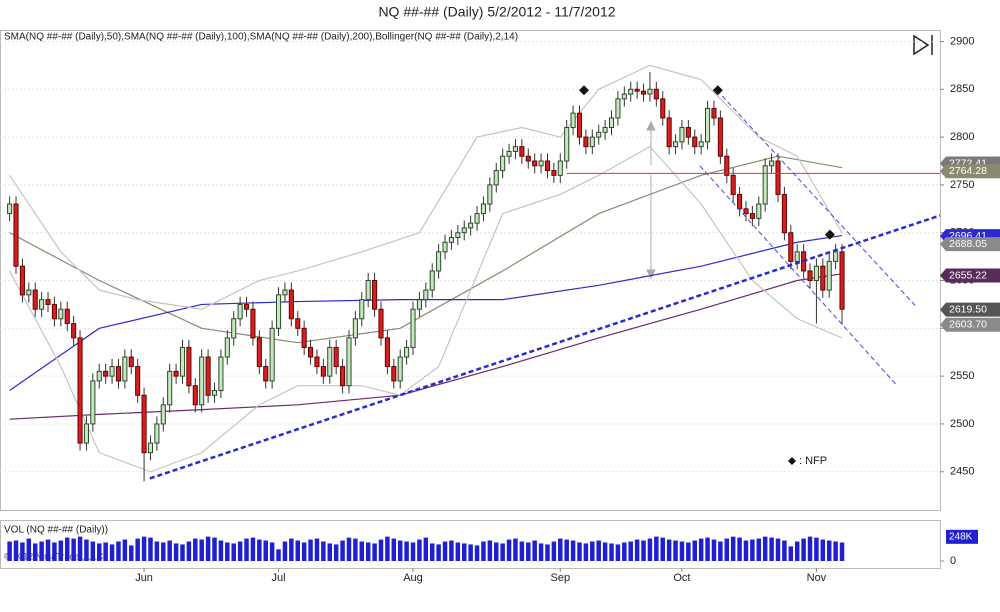 This screenshot has width=1000, height=612. I want to click on price-label-box, so click(970, 171).